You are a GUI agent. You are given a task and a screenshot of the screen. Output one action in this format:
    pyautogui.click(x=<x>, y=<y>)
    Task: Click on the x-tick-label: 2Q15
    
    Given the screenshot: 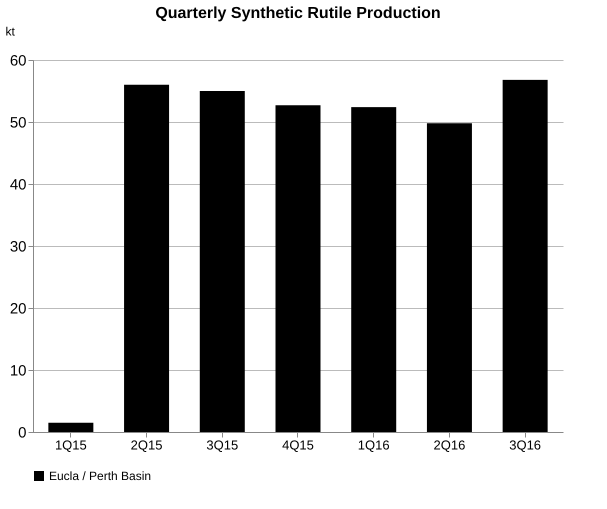 What is the action you would take?
    pyautogui.click(x=146, y=445)
    